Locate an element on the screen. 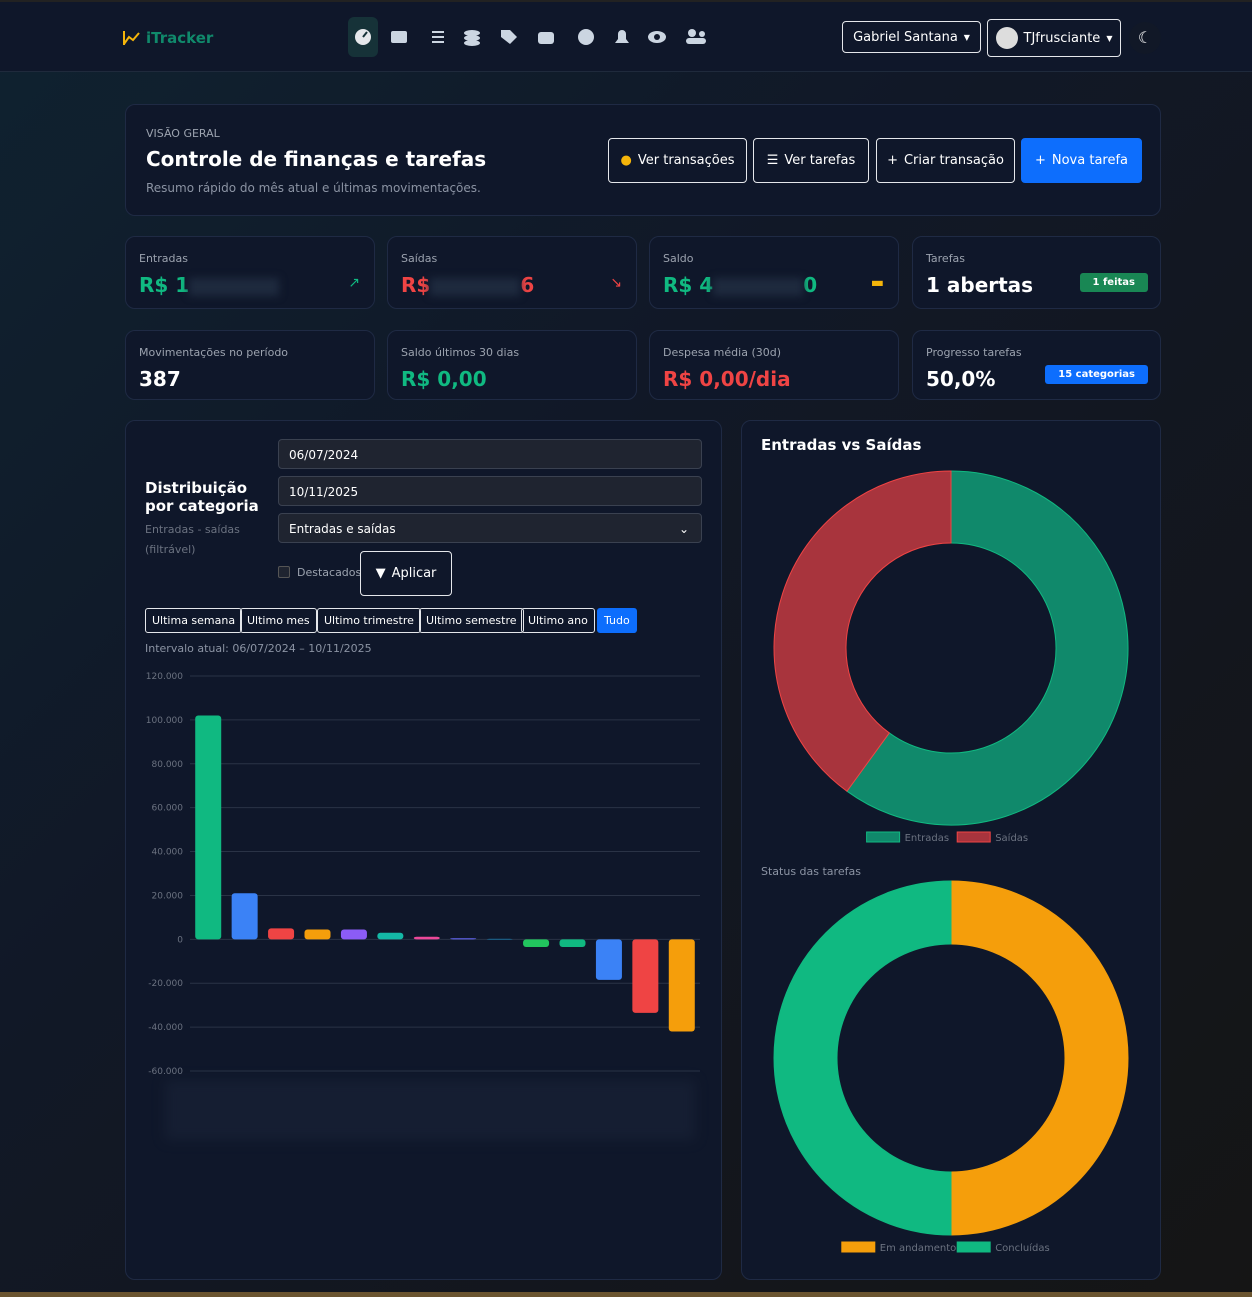  stat-icon: ▬ is located at coordinates (877, 283).